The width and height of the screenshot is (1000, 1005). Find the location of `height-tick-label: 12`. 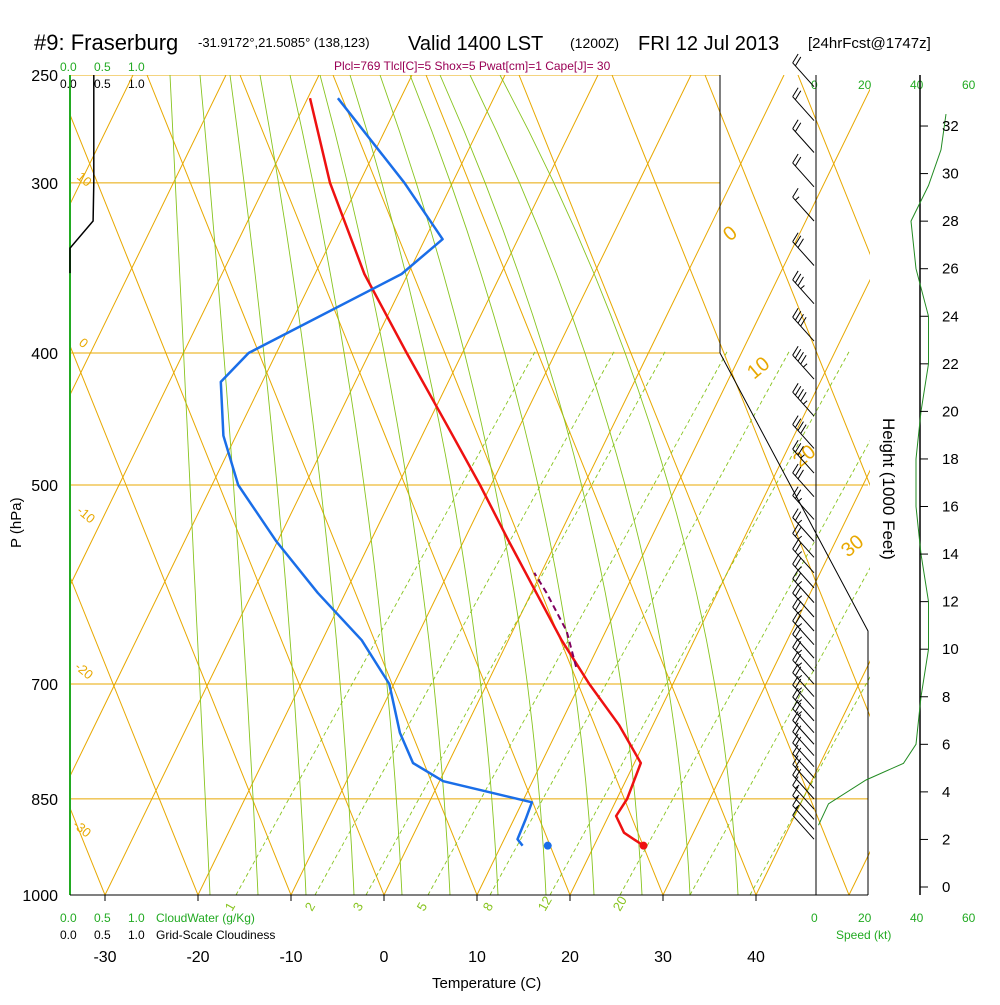

height-tick-label: 12 is located at coordinates (950, 602).